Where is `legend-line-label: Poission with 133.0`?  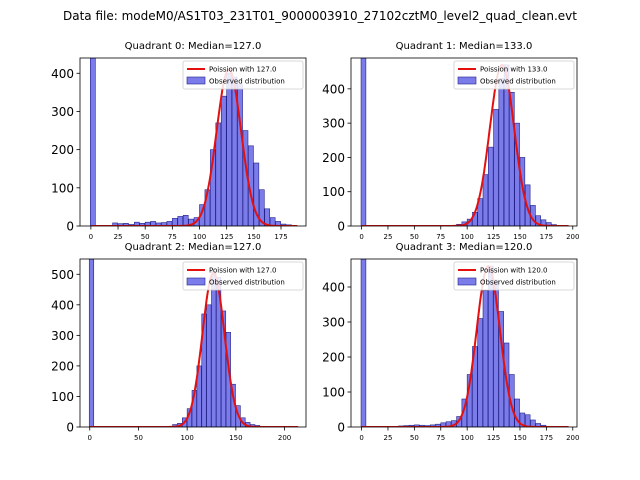
legend-line-label: Poission with 133.0 is located at coordinates (514, 70).